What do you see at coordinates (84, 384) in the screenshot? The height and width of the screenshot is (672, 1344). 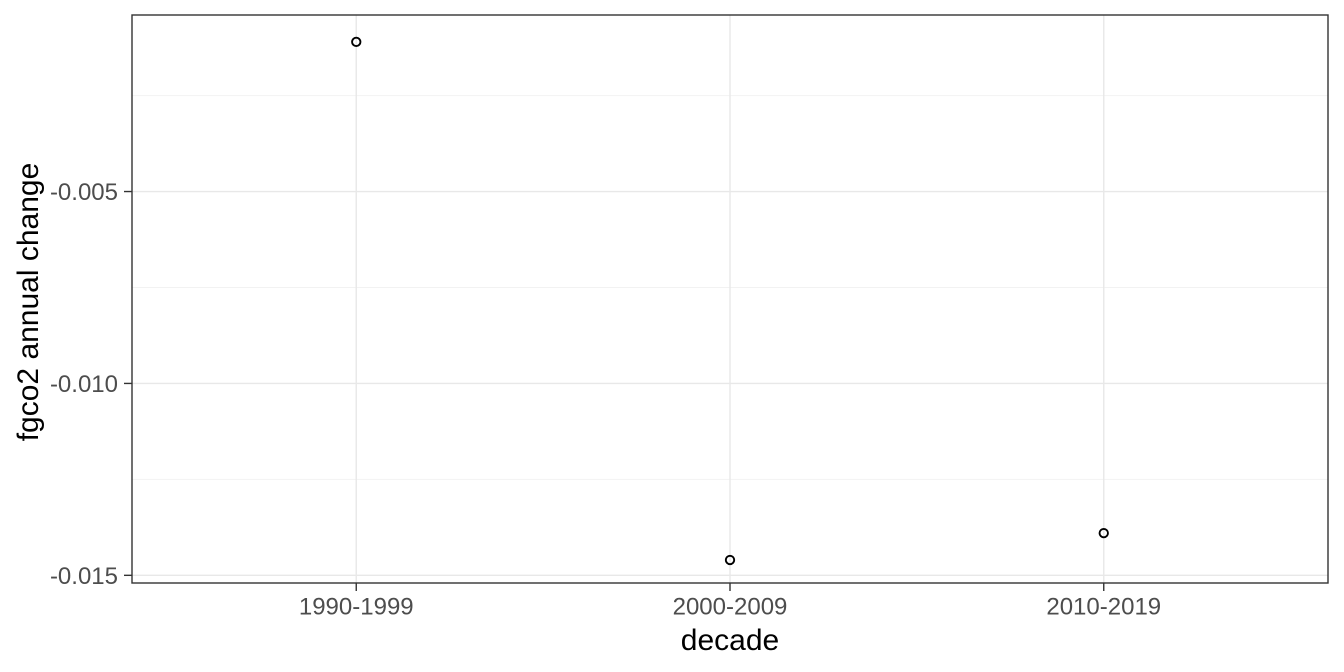 I see `y-tick-label: -0.010` at bounding box center [84, 384].